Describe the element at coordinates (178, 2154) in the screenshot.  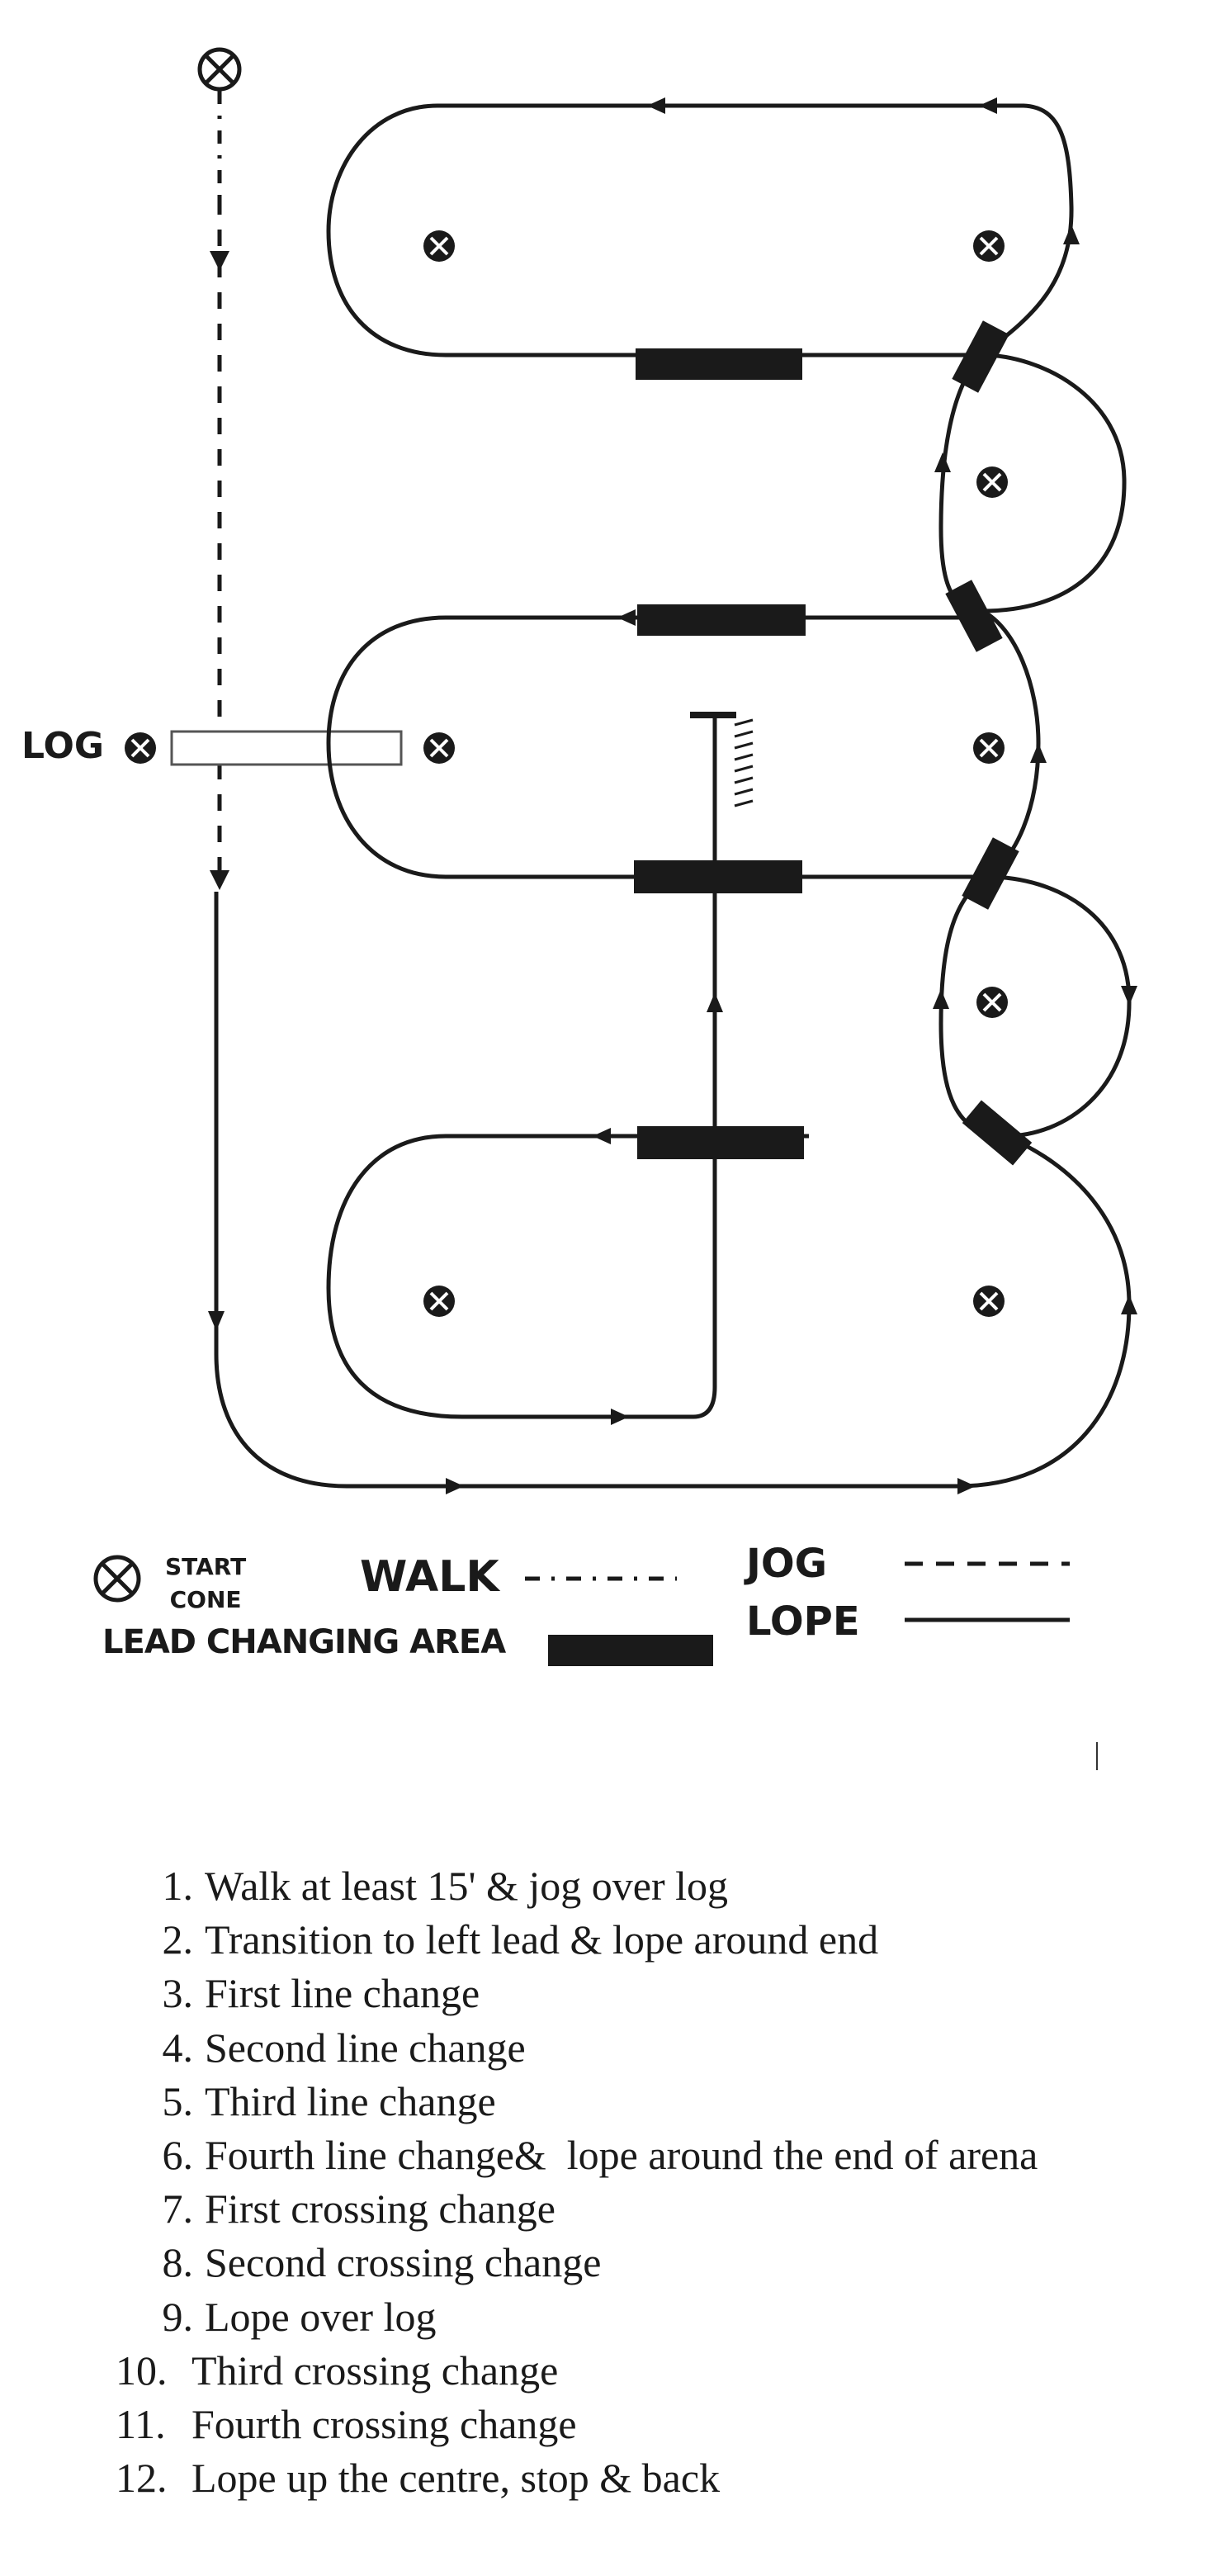
I see `step-number: 6.` at that location.